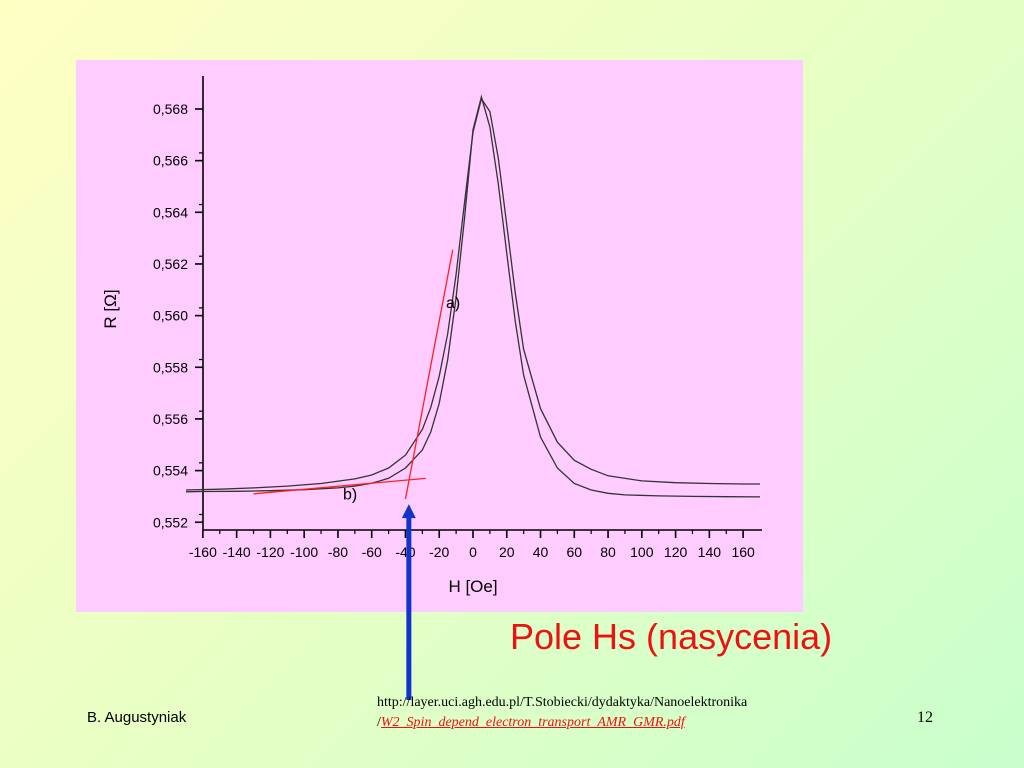 Image resolution: width=1024 pixels, height=768 pixels. Describe the element at coordinates (372, 552) in the screenshot. I see `x-tick-label: -60` at that location.